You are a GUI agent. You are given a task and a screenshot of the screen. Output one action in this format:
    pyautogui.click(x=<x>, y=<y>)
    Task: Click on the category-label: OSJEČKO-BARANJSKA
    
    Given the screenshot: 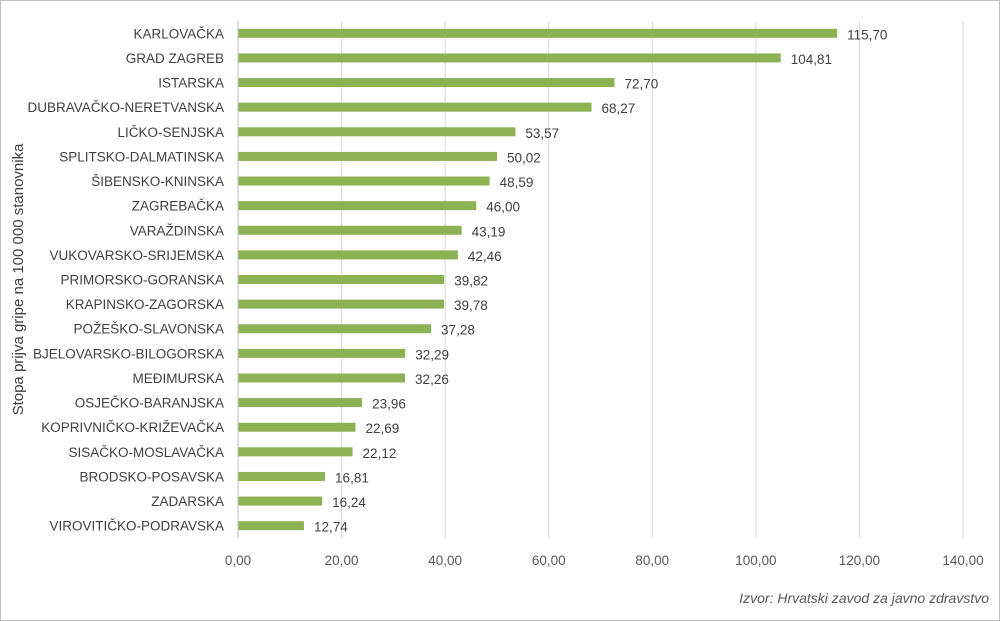 What is the action you would take?
    pyautogui.click(x=149, y=403)
    